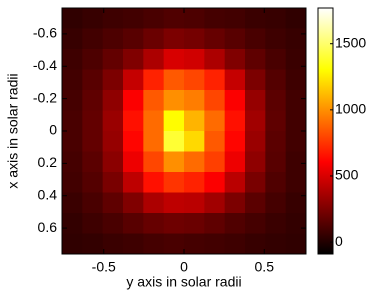  I want to click on colorbar, so click(325, 131).